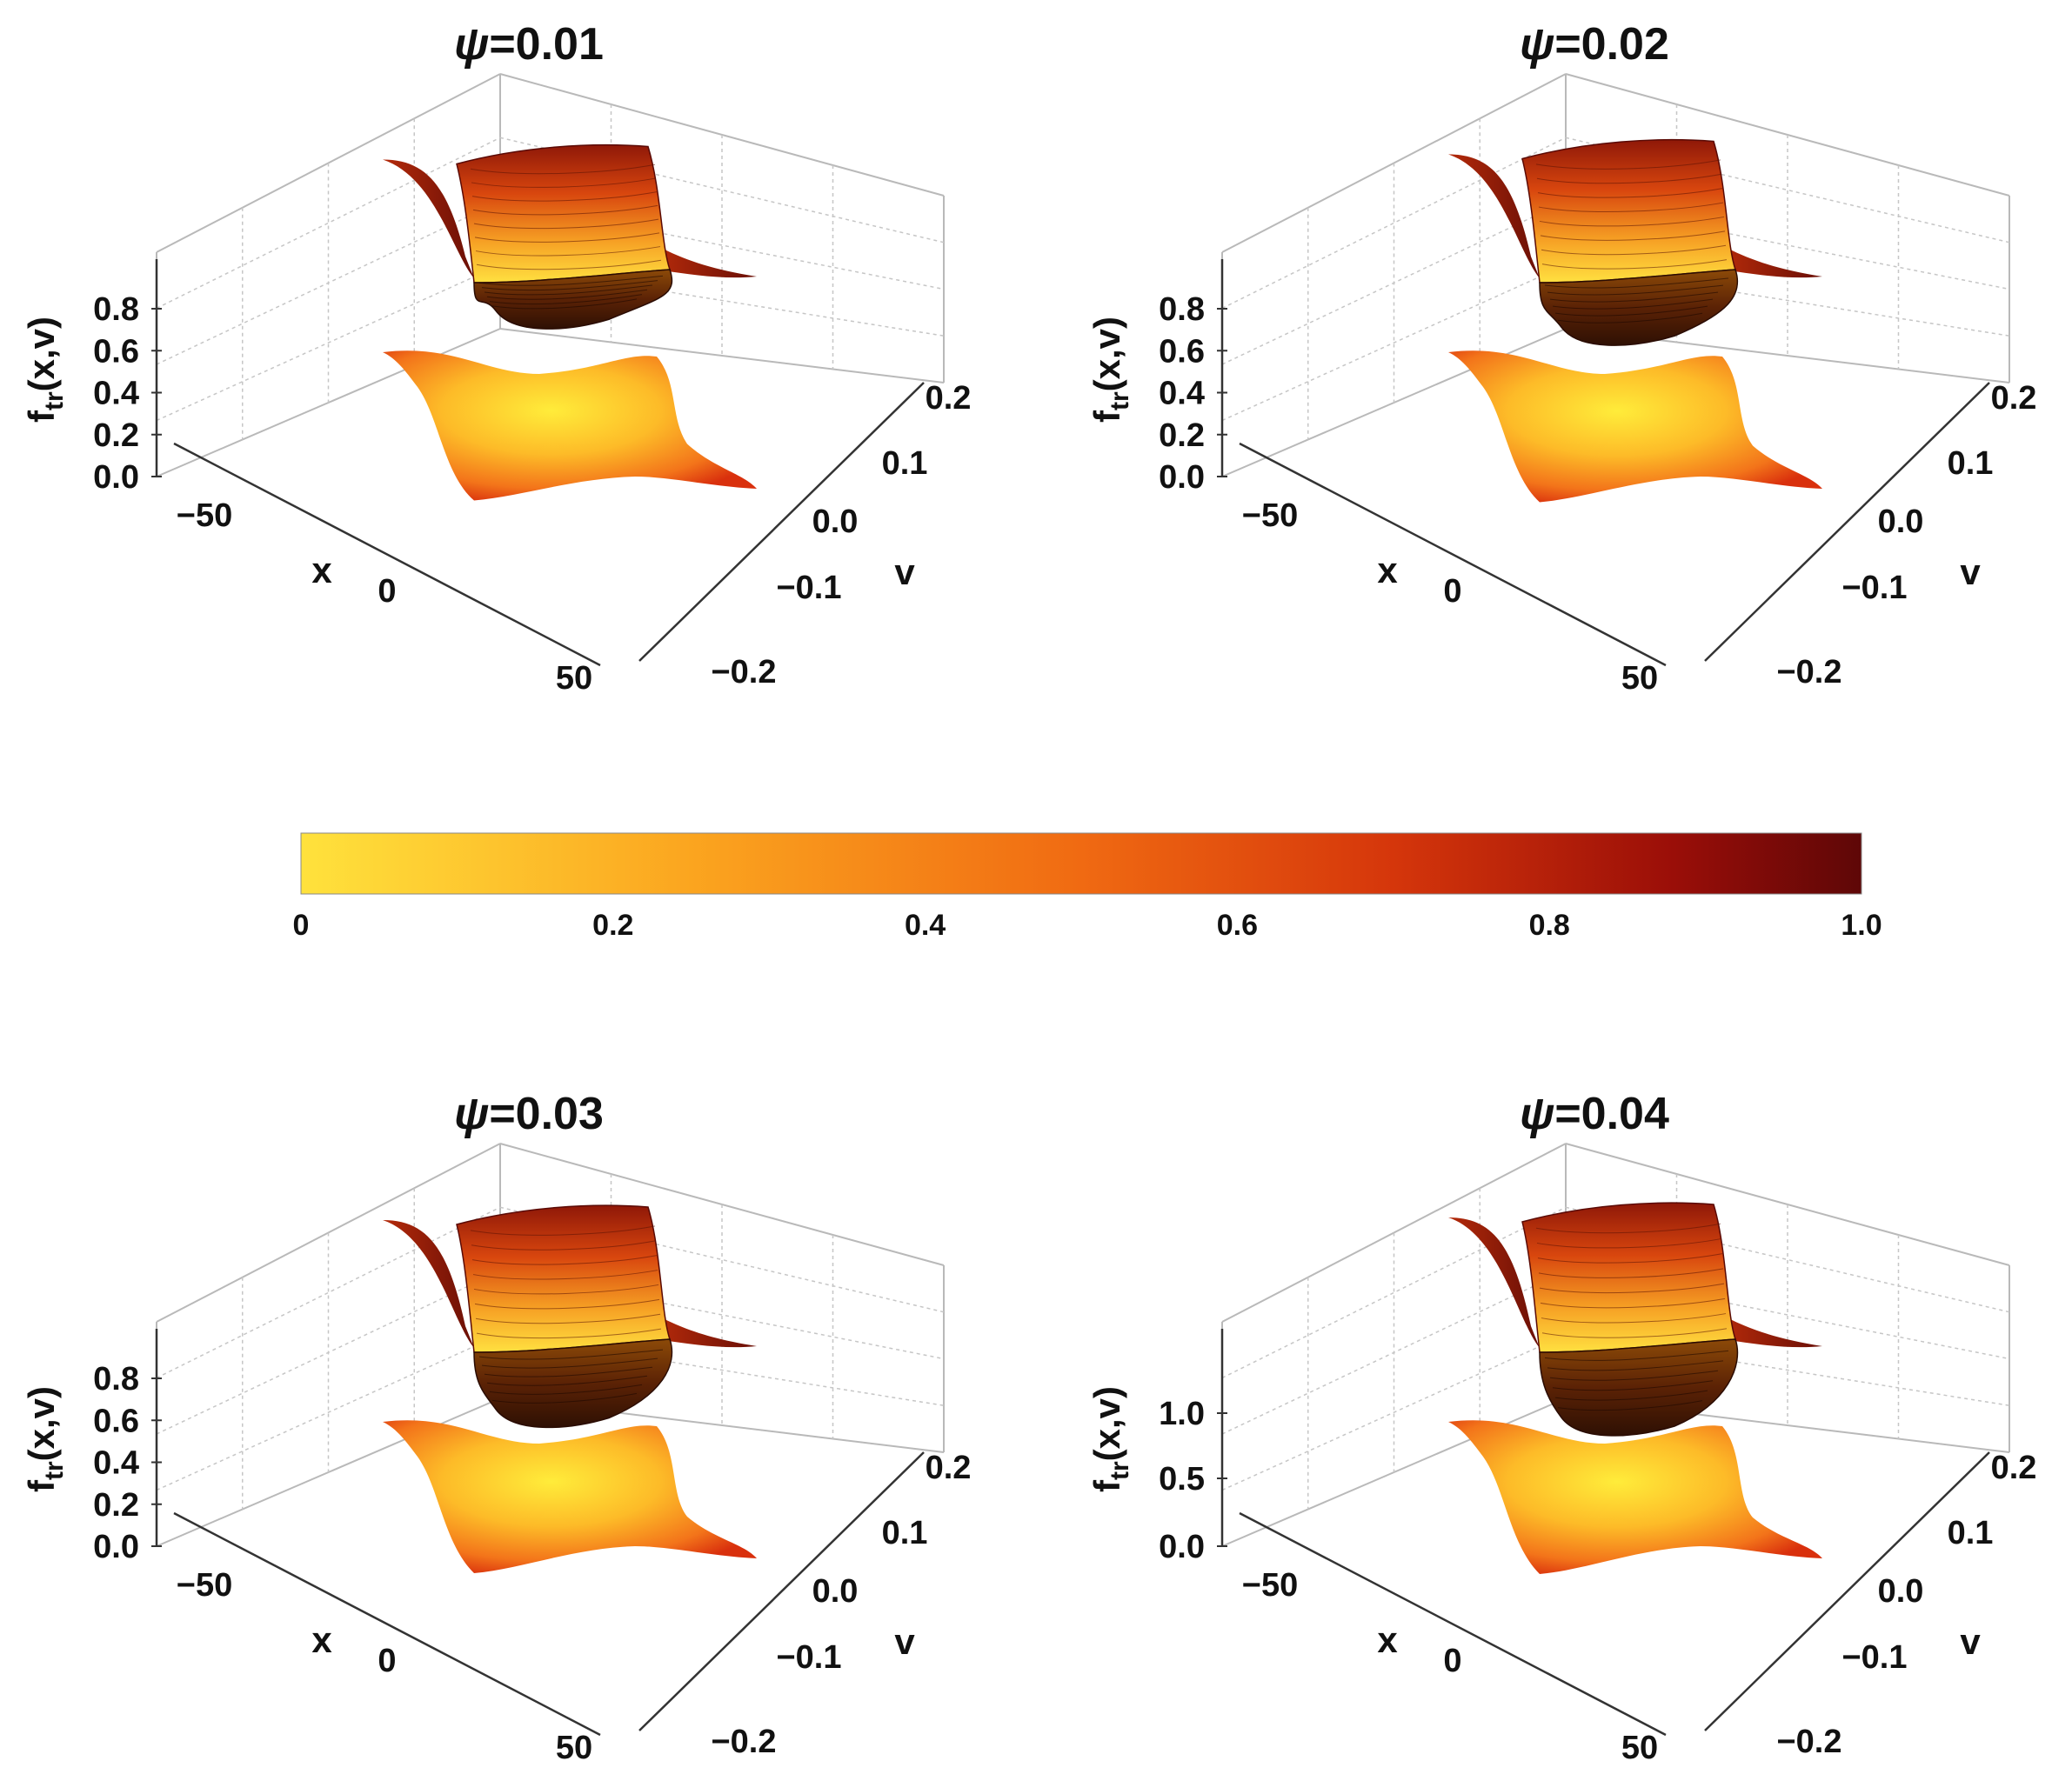 The height and width of the screenshot is (1781, 2072). Describe the element at coordinates (1182, 435) in the screenshot. I see `z-tick-label: 0.2` at that location.